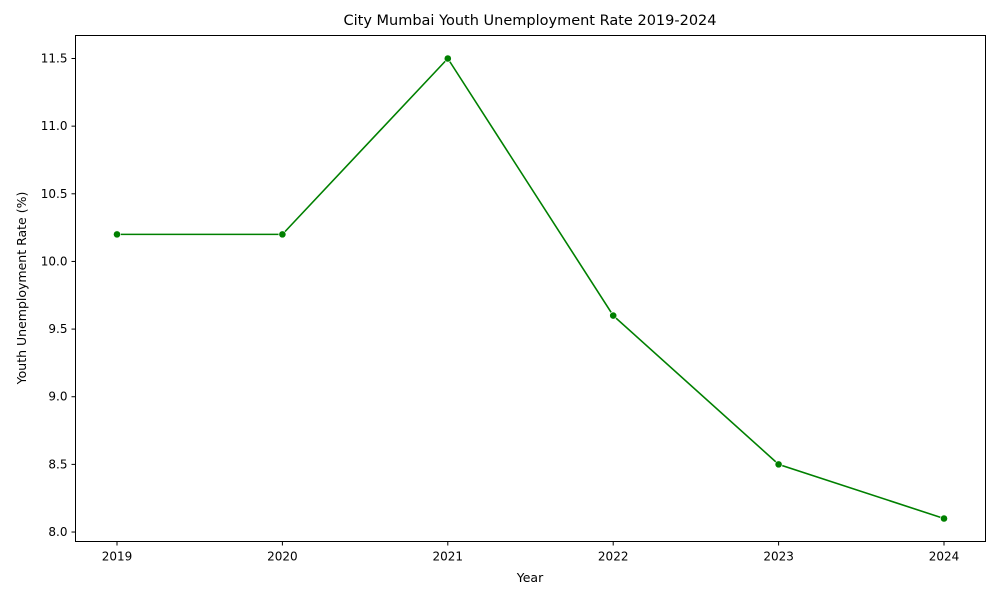  I want to click on y-tick-label: 8.5, so click(57, 464).